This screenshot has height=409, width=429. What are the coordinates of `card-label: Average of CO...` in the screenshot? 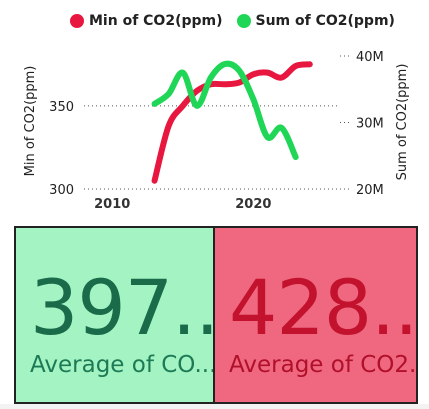 It's located at (122, 365).